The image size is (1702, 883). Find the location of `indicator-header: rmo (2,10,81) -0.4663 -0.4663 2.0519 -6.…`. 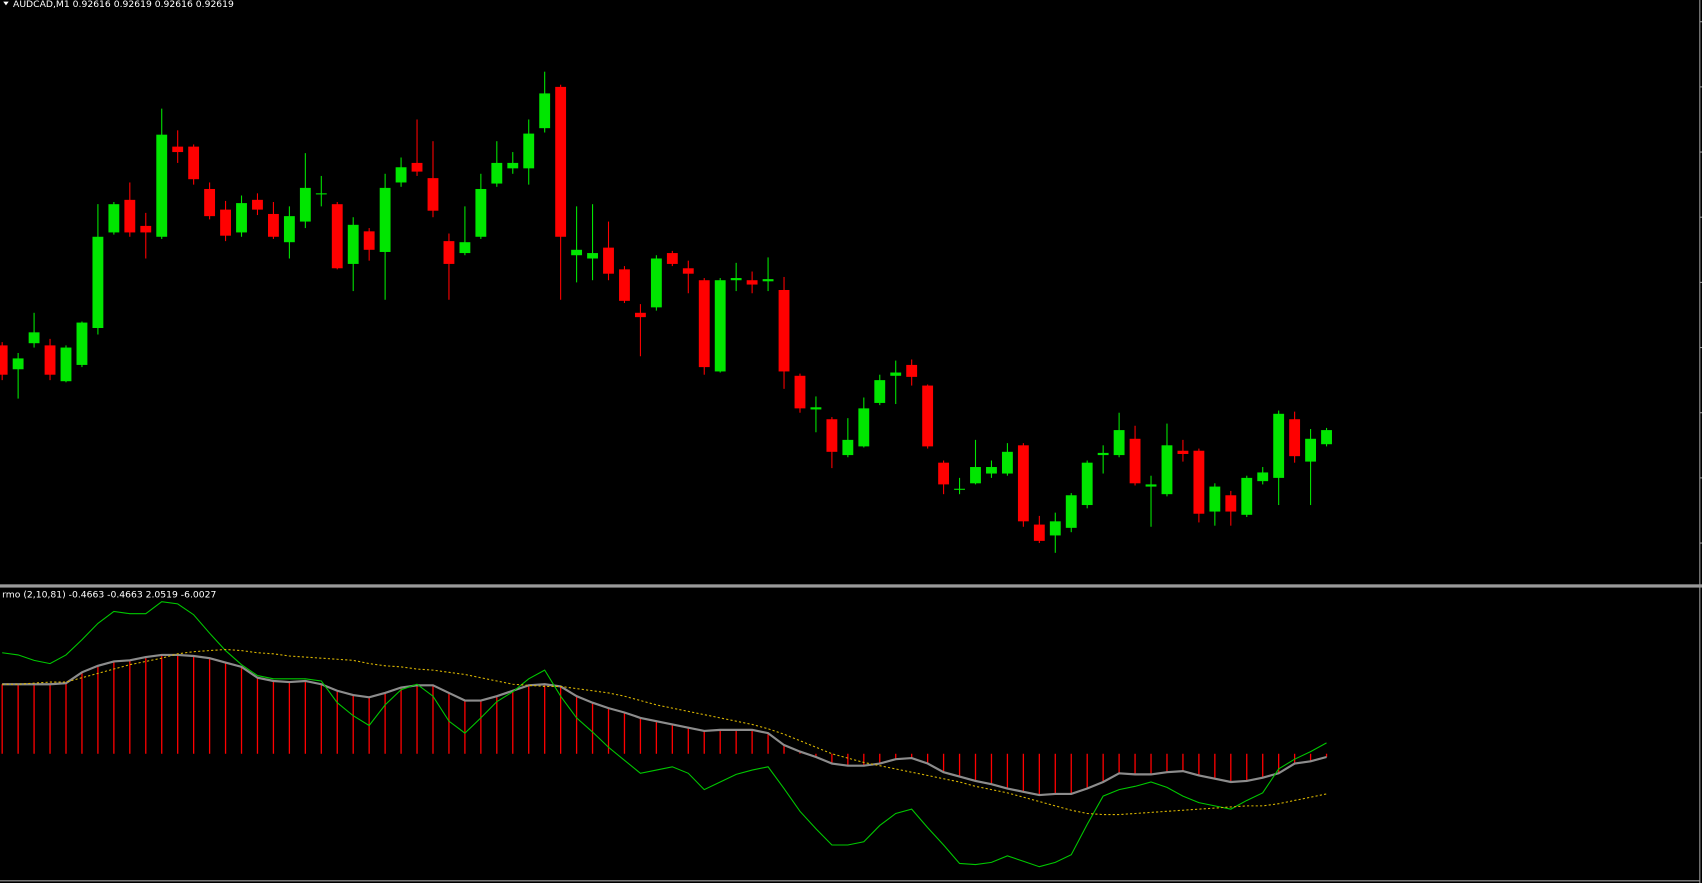

indicator-header: rmo (2,10,81) -0.4663 -0.4663 2.0519 -6.… is located at coordinates (109, 595).